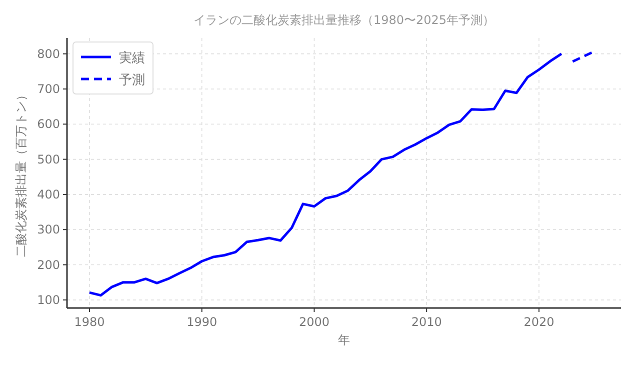 This screenshot has width=640, height=366. I want to click on legend-label: 予測, so click(132, 80).